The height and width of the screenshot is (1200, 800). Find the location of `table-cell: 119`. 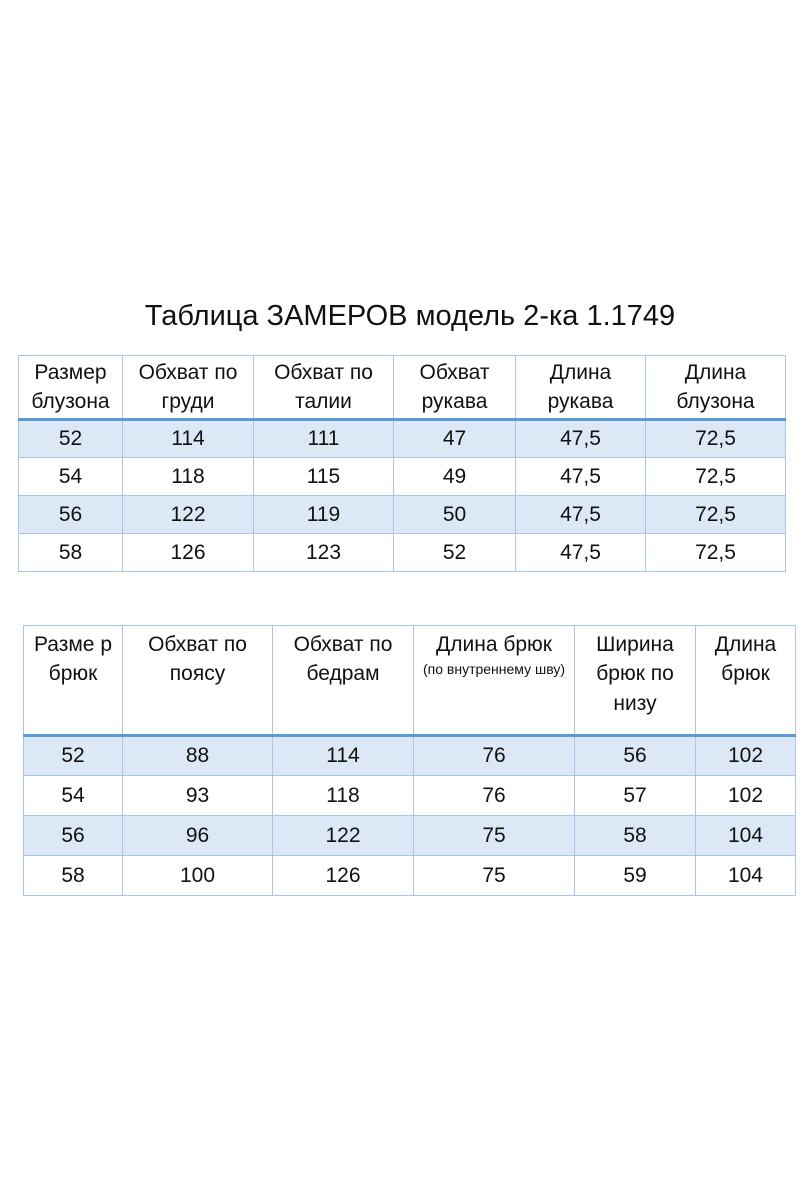

table-cell: 119 is located at coordinates (323, 514).